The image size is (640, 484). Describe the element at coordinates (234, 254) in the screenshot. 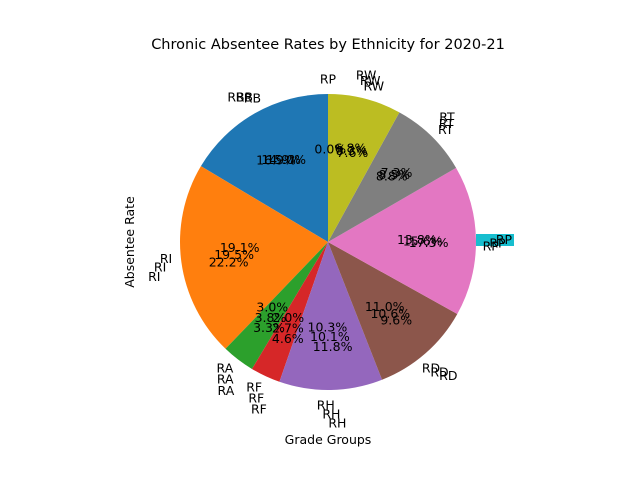

I see `pct-label-ri: 19.5%` at that location.